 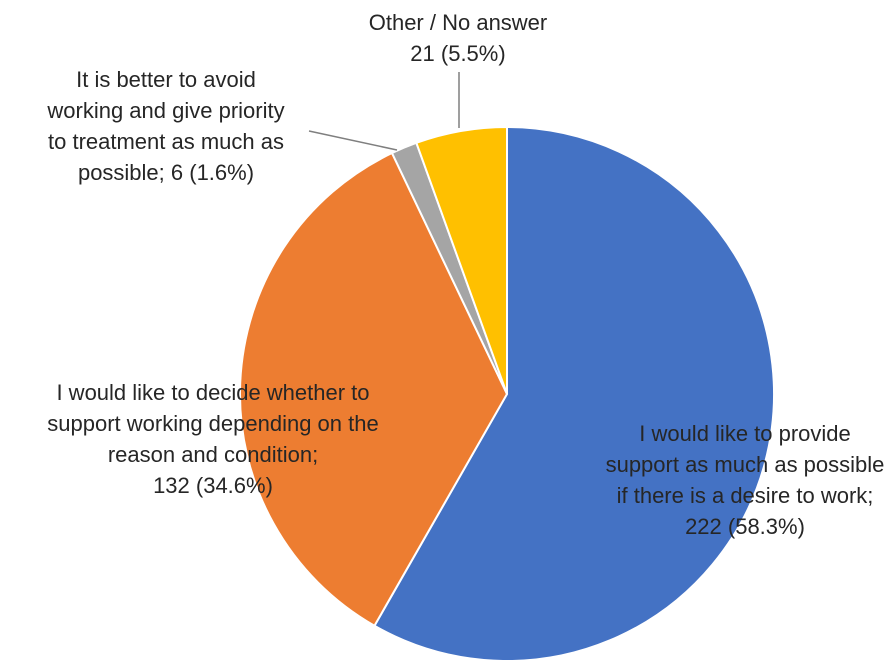 I want to click on data-label-line: to treatment as much as, so click(x=166, y=141).